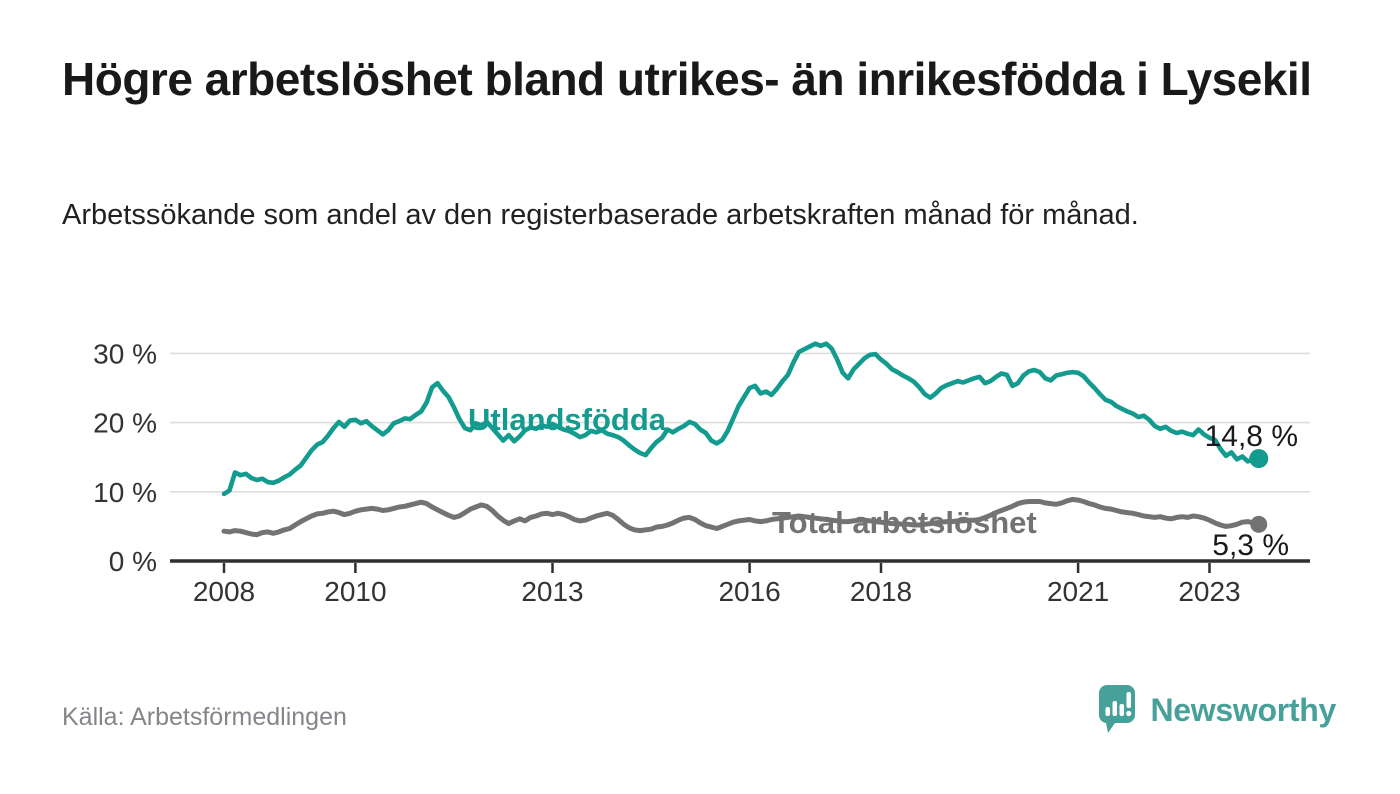  Describe the element at coordinates (1243, 709) in the screenshot. I see `brand-name: Newsworthy` at that location.